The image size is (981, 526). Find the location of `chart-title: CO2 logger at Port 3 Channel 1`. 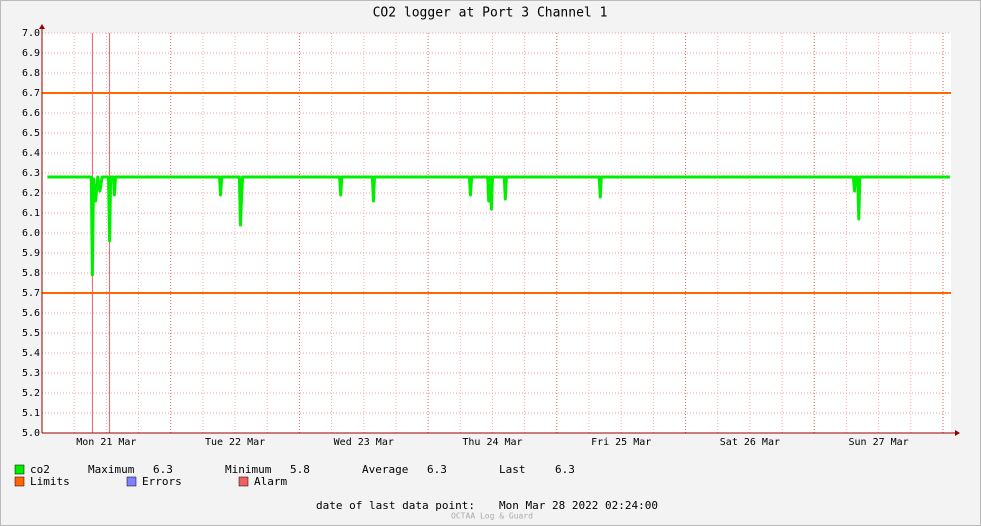

chart-title: CO2 logger at Port 3 Channel 1 is located at coordinates (490, 13).